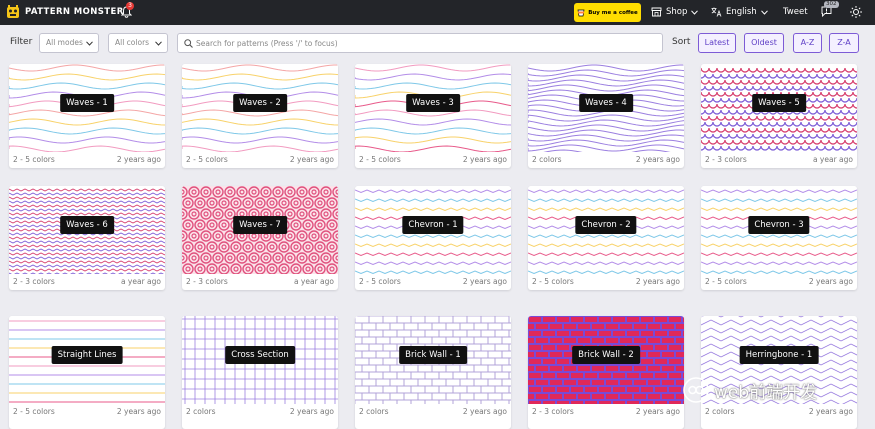 The height and width of the screenshot is (429, 875). What do you see at coordinates (433, 355) in the screenshot?
I see `pattern-name: Brick Wall - 1` at bounding box center [433, 355].